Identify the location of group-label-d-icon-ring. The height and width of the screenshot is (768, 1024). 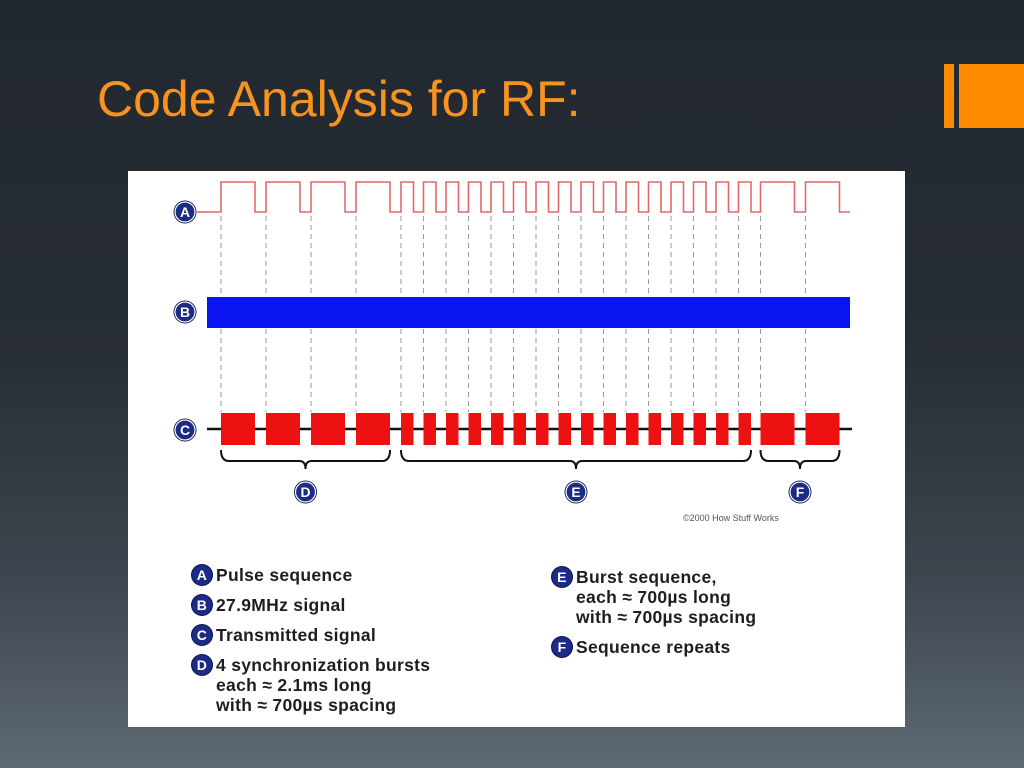
(305, 492).